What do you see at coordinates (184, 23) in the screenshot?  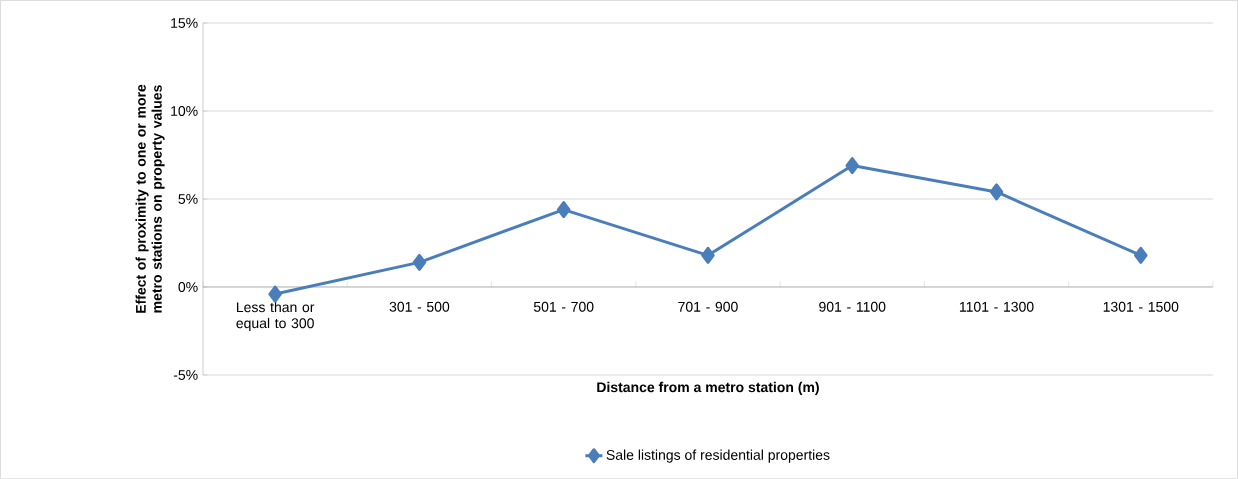 I see `y-tick-label: 15%` at bounding box center [184, 23].